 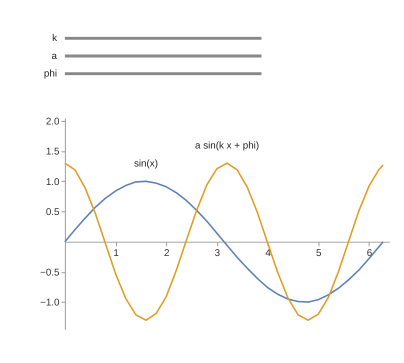 What do you see at coordinates (53, 152) in the screenshot?
I see `y-tick-label: 1.5` at bounding box center [53, 152].